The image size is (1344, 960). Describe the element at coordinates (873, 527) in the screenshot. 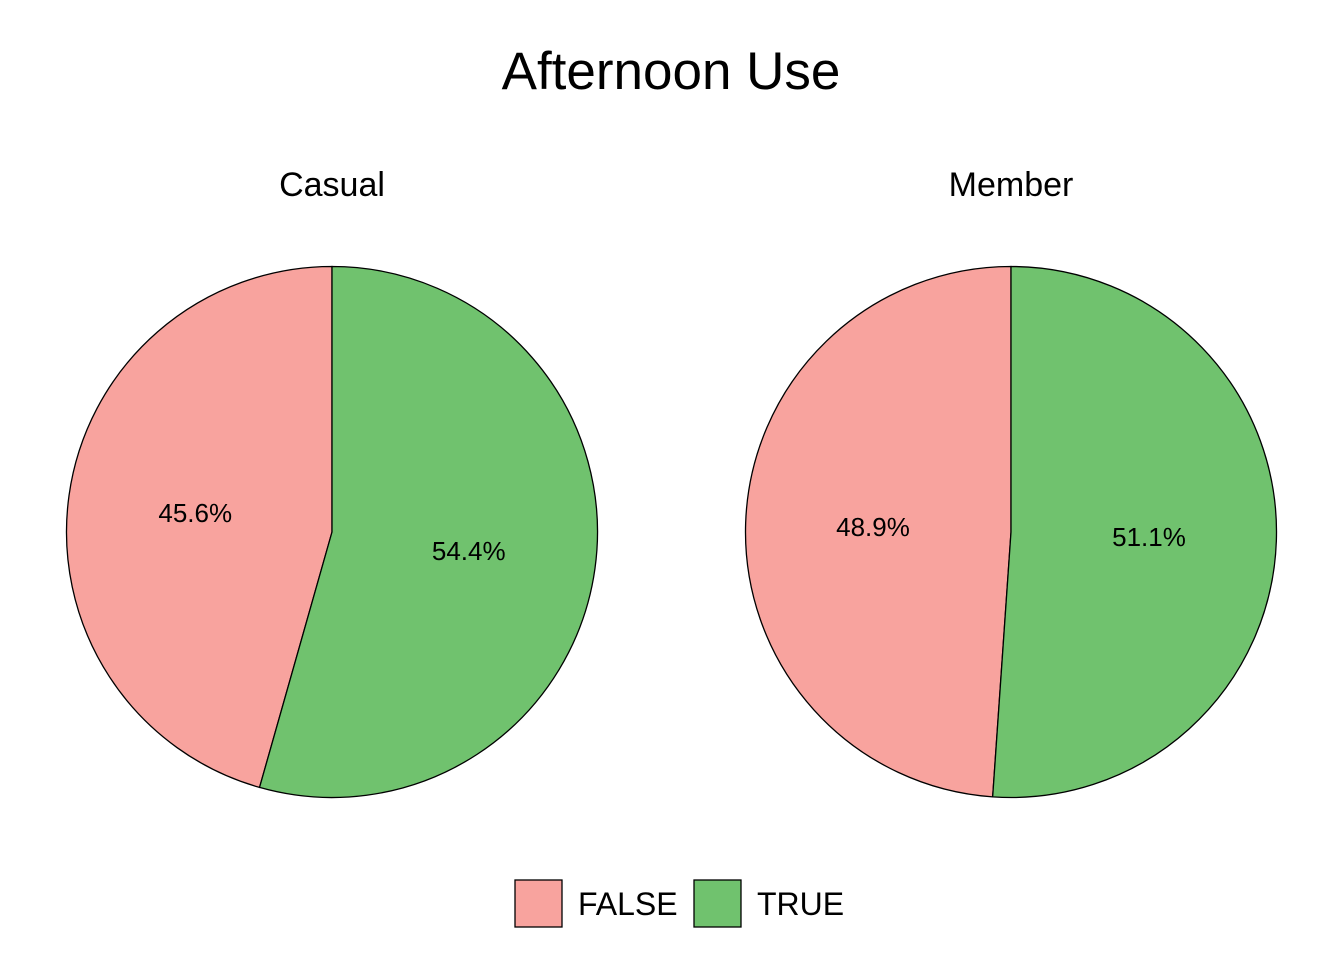

I see `pie-label-member-false: 48.9%` at that location.